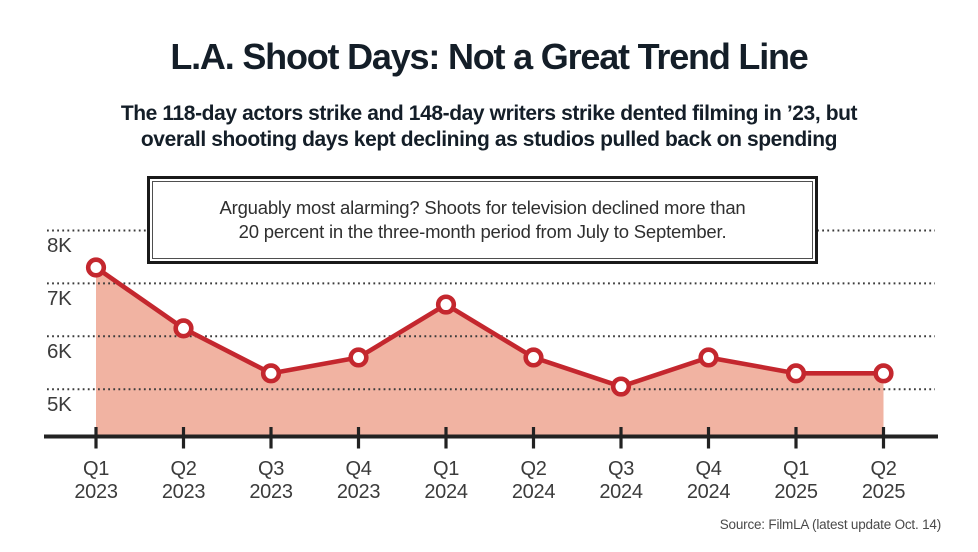 The height and width of the screenshot is (552, 978). Describe the element at coordinates (830, 524) in the screenshot. I see `source-attribution: Source: FilmLA (latest update Oct. 14)` at that location.